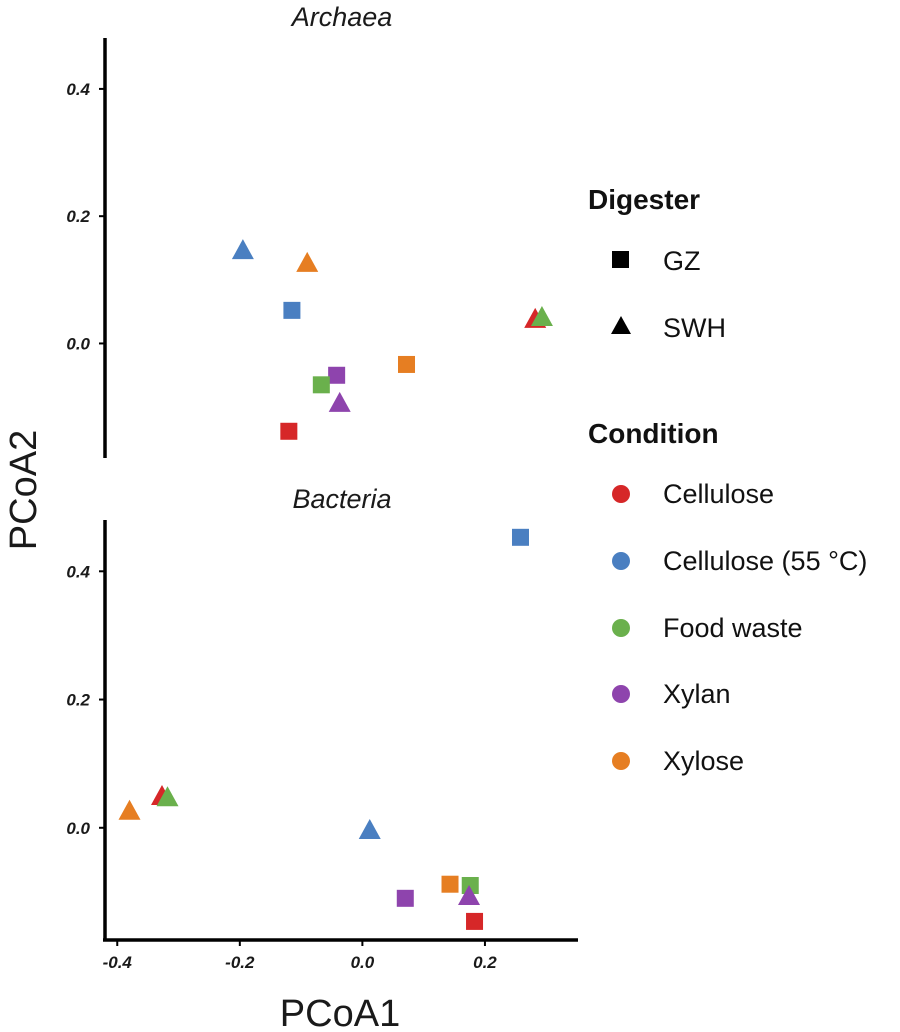 The width and height of the screenshot is (900, 1032). What do you see at coordinates (485, 962) in the screenshot?
I see `x-tick-label: 0.2` at bounding box center [485, 962].